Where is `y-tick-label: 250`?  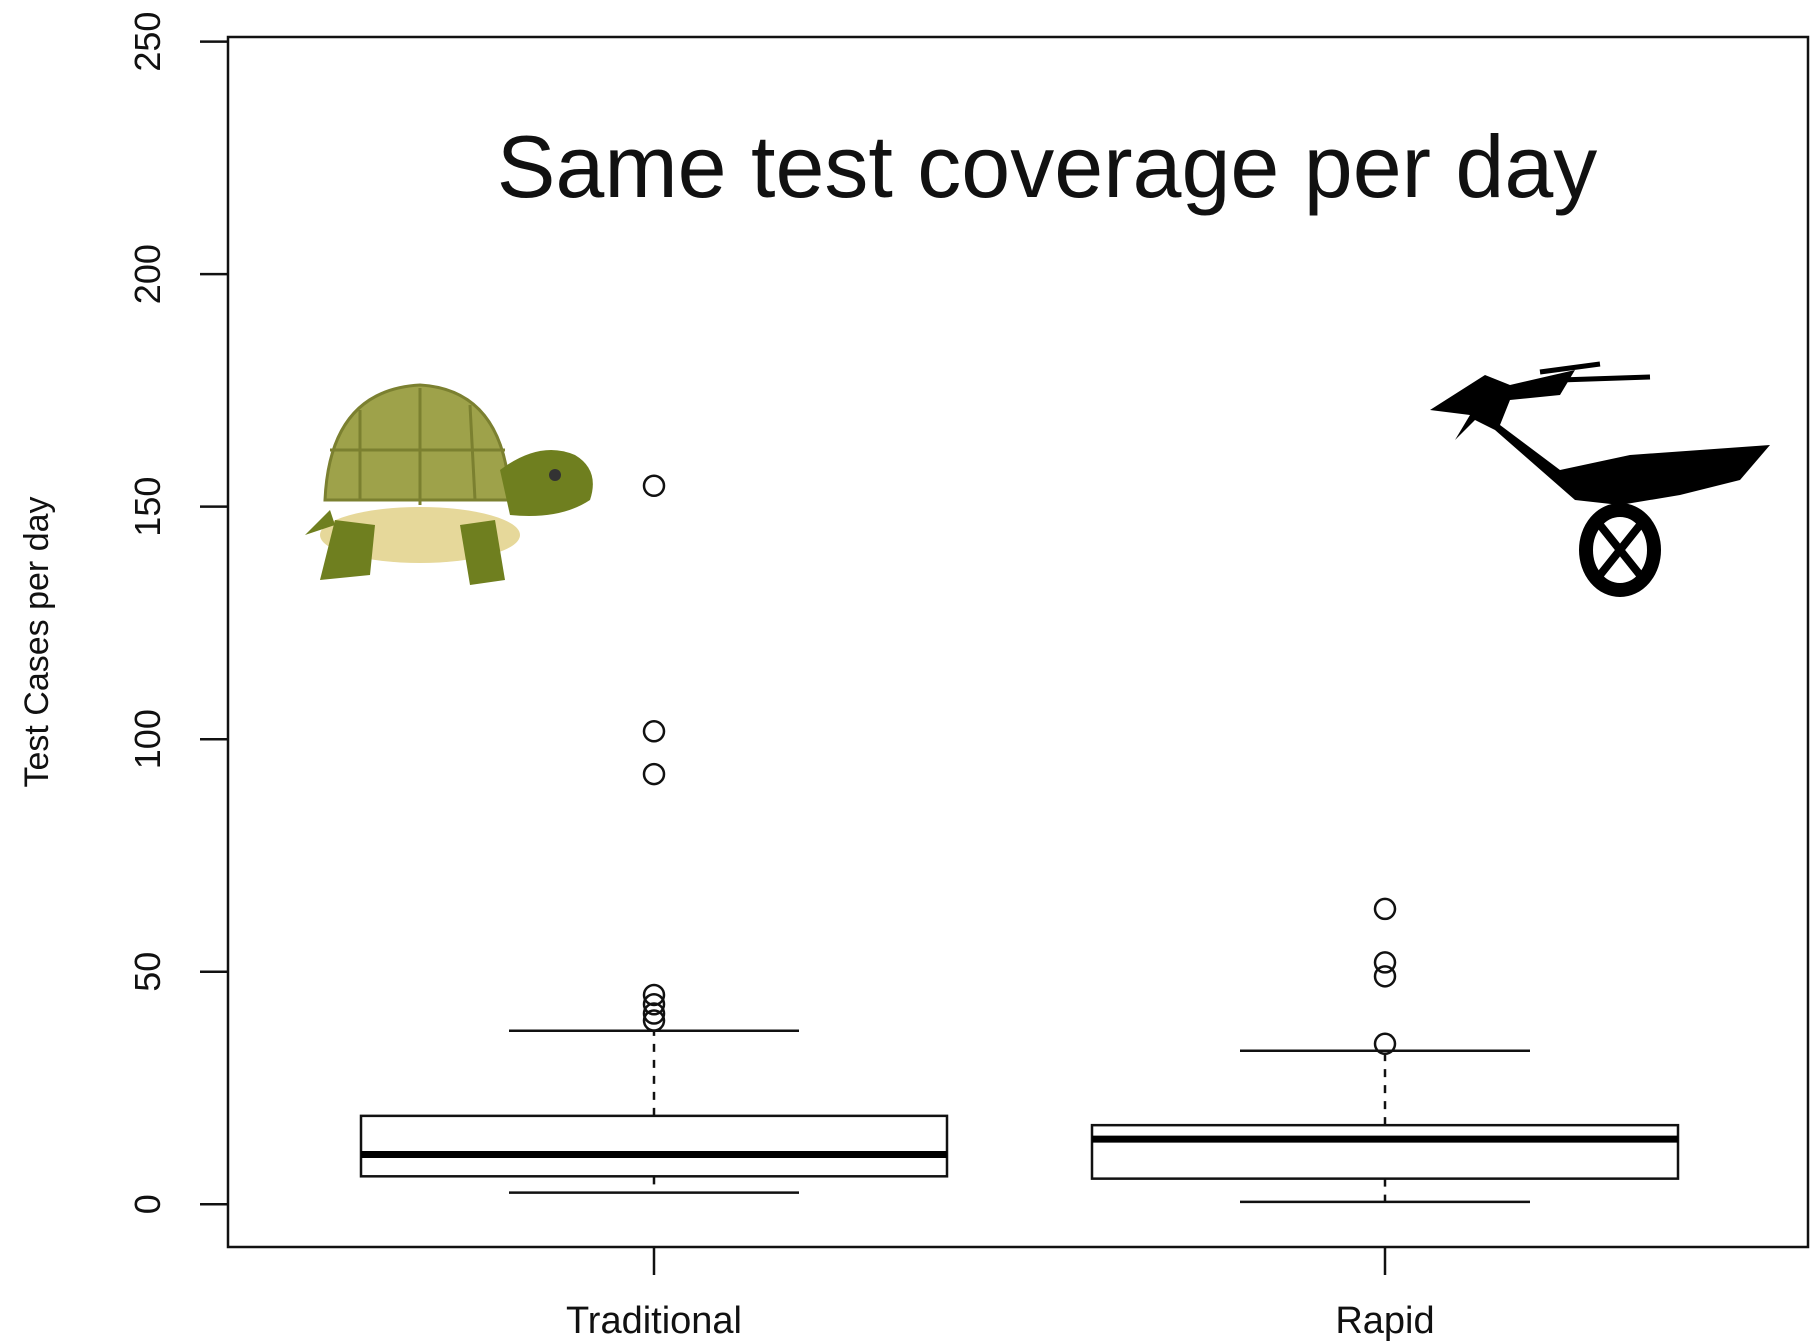 y-tick-label: 250 is located at coordinates (147, 42).